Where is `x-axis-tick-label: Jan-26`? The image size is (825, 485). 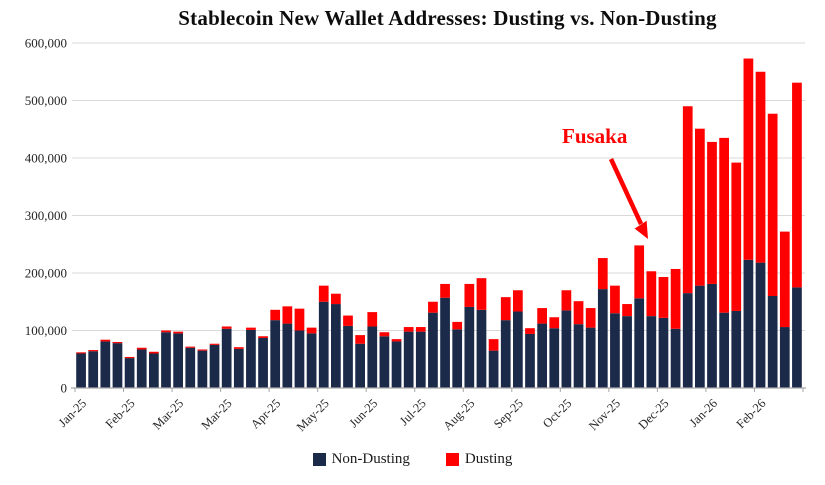
x-axis-tick-label: Jan-26 is located at coordinates (703, 412).